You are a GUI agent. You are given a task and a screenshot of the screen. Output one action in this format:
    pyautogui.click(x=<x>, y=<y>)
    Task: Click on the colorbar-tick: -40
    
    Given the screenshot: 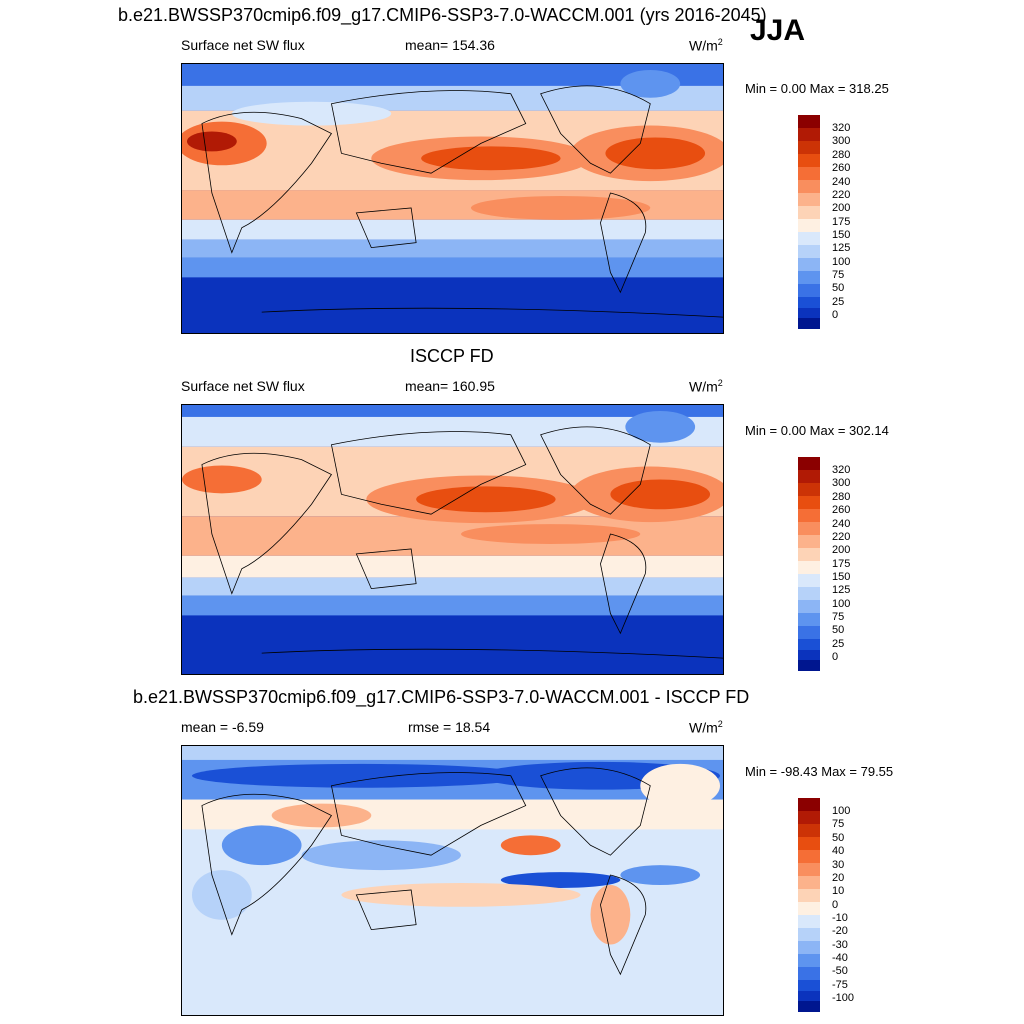 What is the action you would take?
    pyautogui.click(x=840, y=958)
    